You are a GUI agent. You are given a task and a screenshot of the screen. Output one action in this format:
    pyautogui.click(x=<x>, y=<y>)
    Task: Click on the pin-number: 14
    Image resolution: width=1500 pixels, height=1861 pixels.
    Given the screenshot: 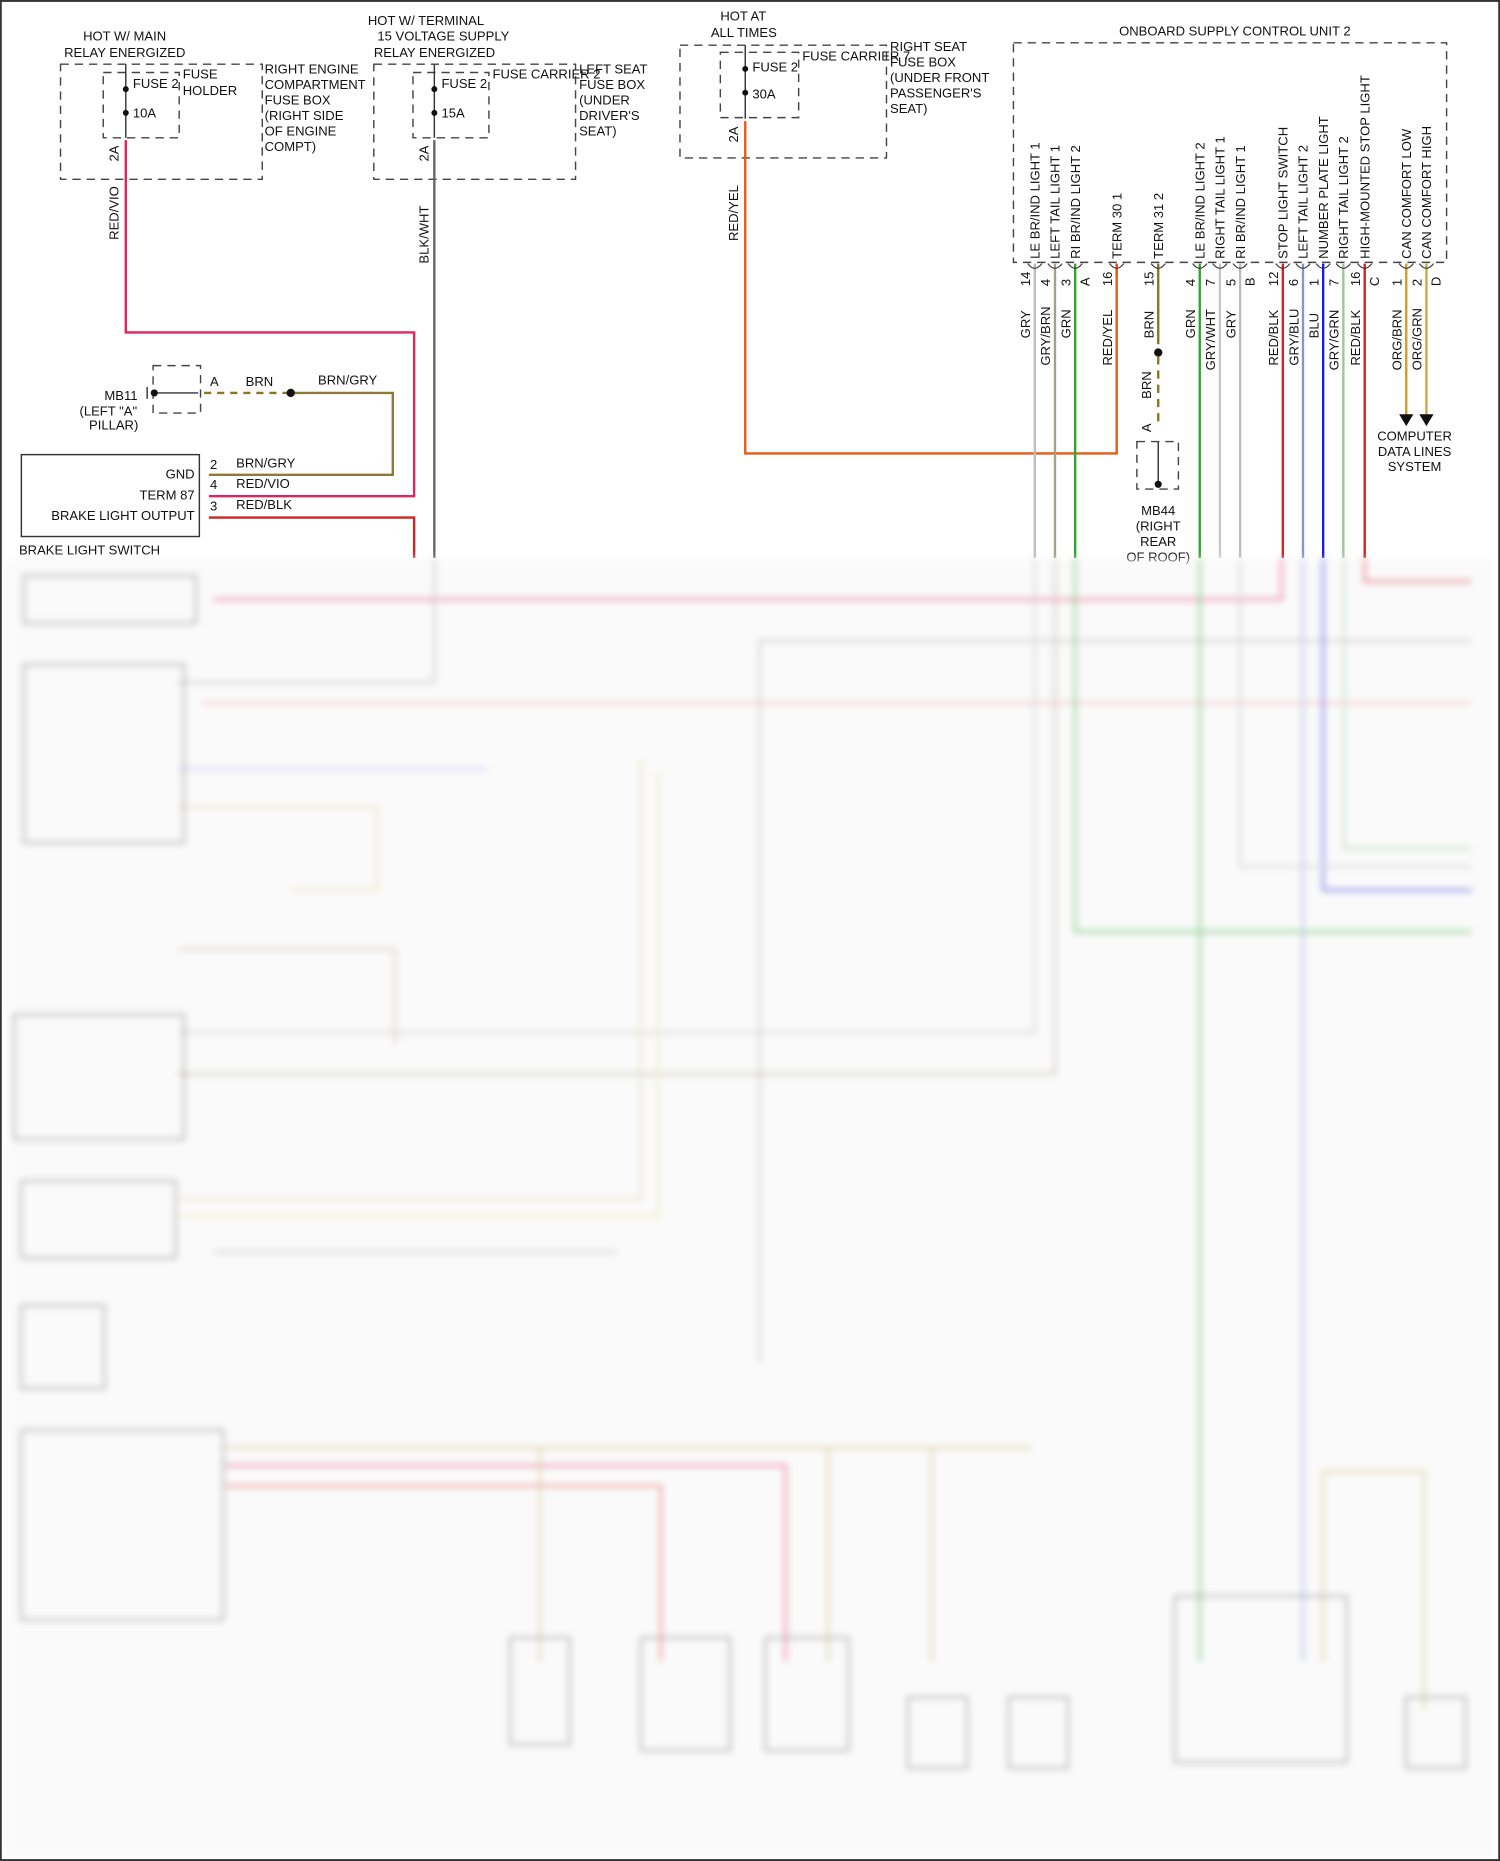 What is the action you would take?
    pyautogui.click(x=1025, y=279)
    